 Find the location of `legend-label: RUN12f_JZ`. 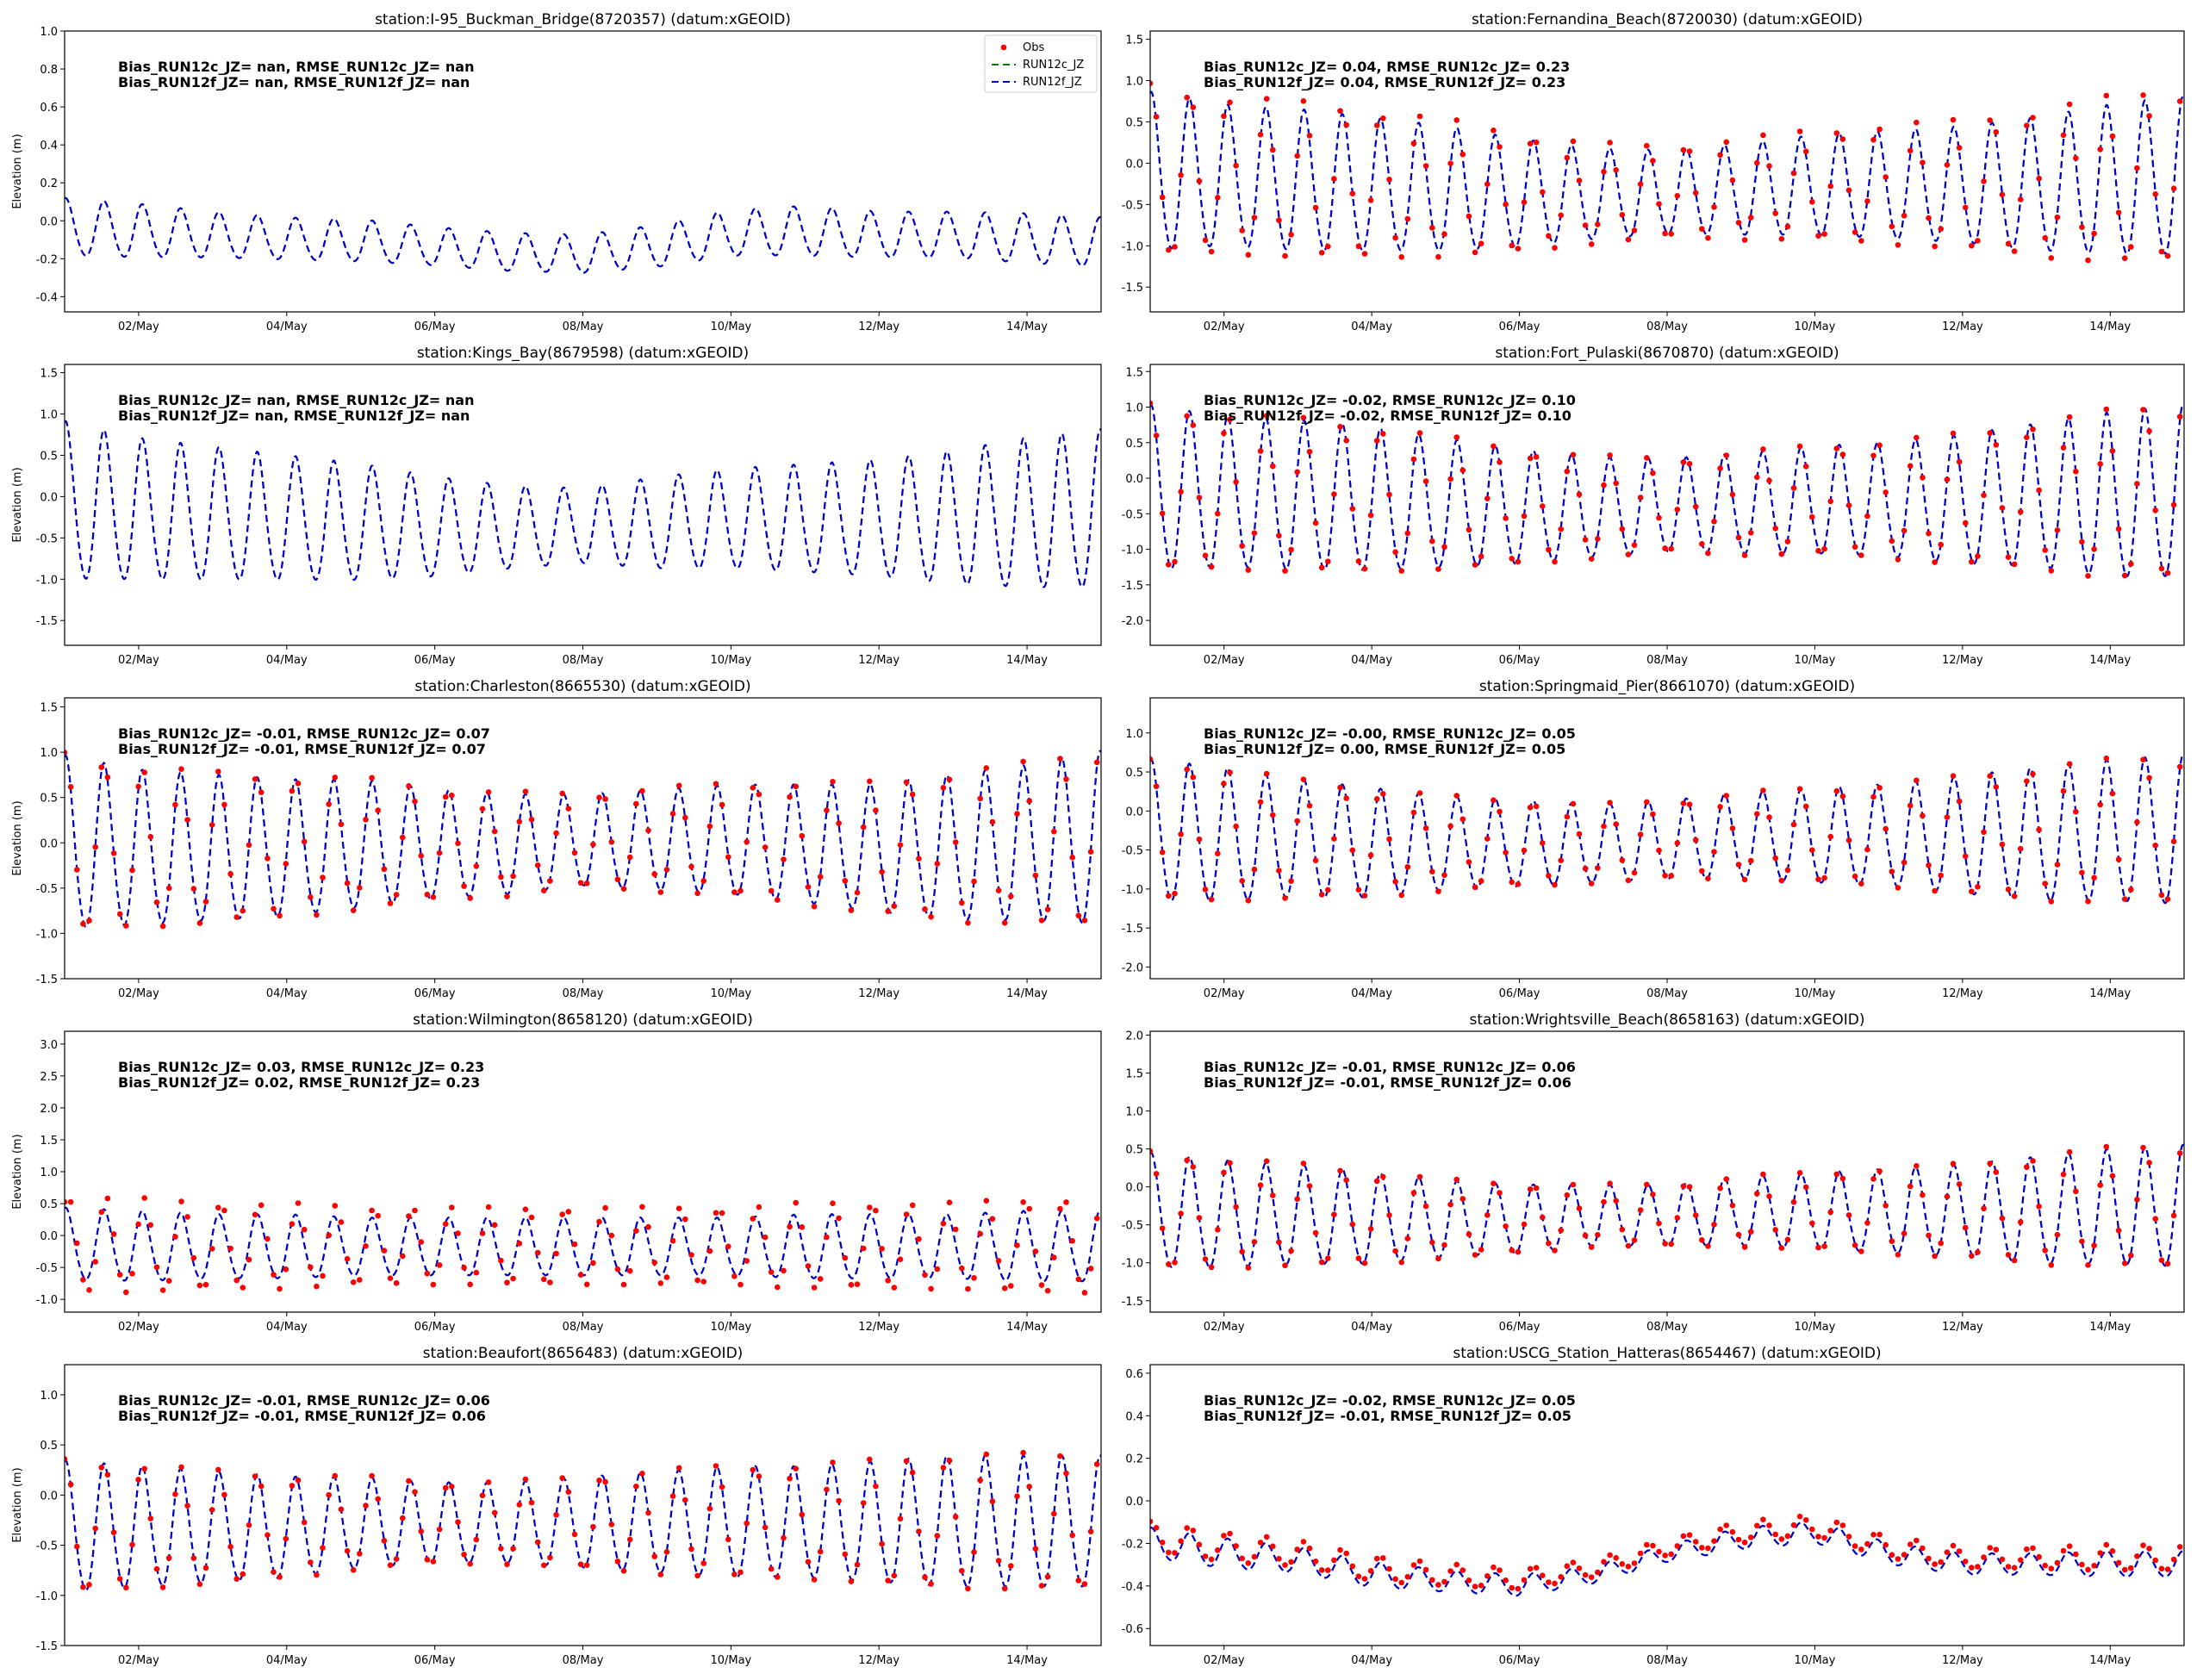

legend-label: RUN12f_JZ is located at coordinates (1052, 83).